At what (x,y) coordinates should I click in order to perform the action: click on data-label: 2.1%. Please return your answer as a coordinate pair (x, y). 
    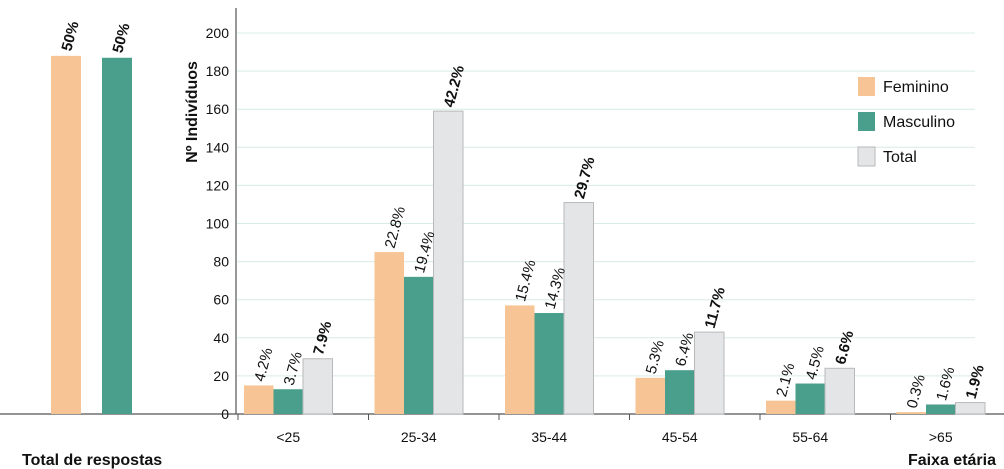
    Looking at the image, I should click on (785, 379).